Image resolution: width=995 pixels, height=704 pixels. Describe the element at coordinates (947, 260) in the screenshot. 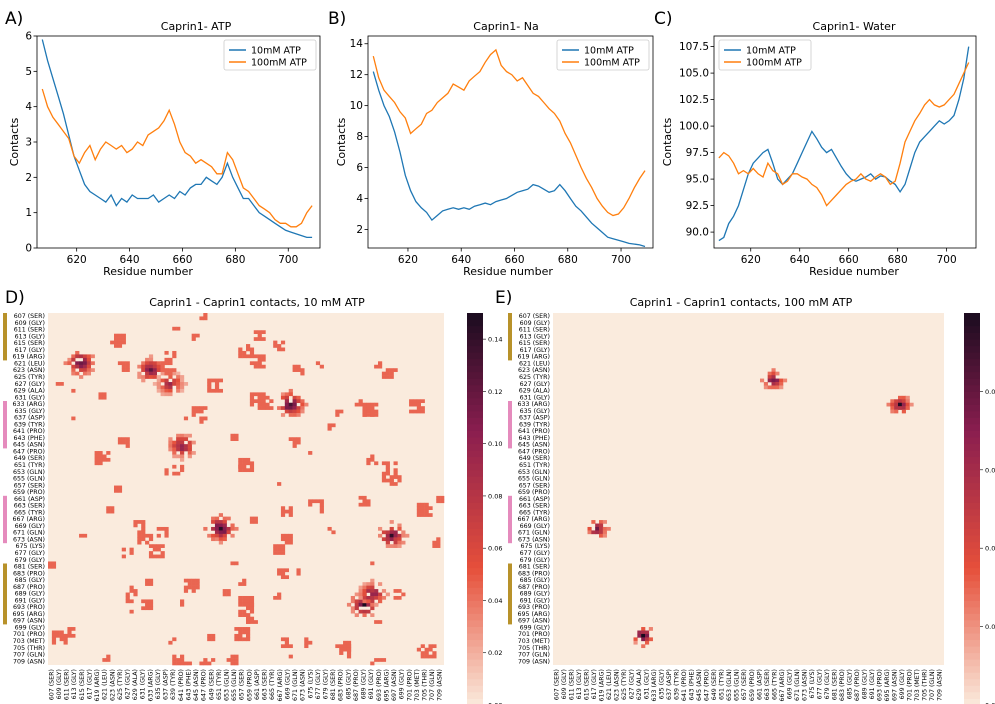

I see `x-tick-label: 700` at that location.